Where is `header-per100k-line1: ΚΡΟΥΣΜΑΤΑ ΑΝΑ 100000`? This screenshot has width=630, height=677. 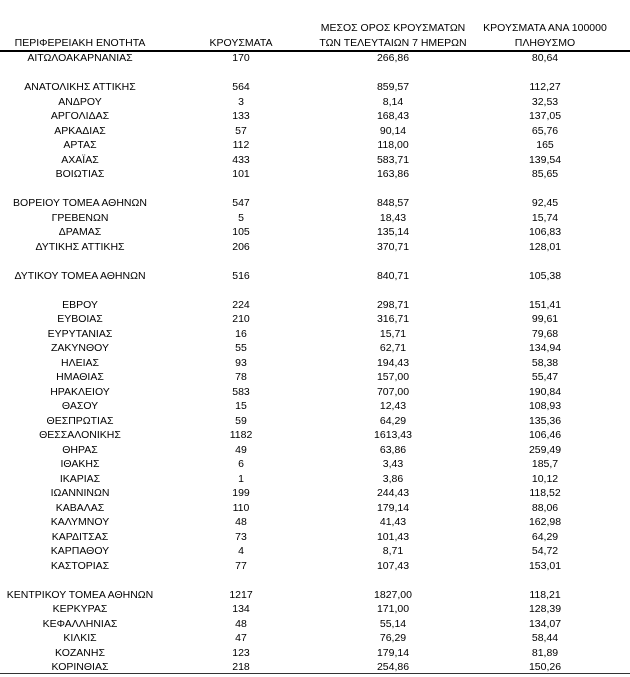 header-per100k-line1: ΚΡΟΥΣΜΑΤΑ ΑΝΑ 100000 is located at coordinates (545, 28).